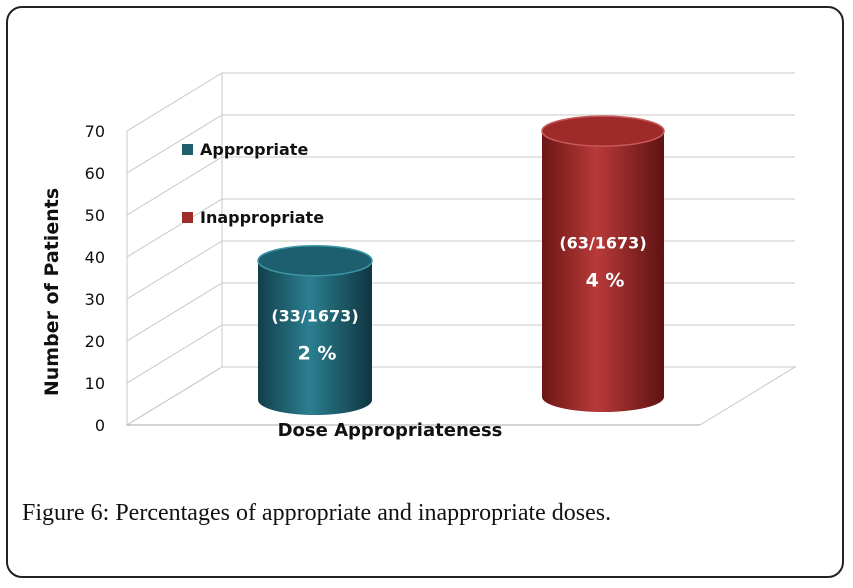 This screenshot has width=853, height=588. What do you see at coordinates (95, 278) in the screenshot?
I see `y-axis-ticks: 0 10 20 30 40 50 60 70` at bounding box center [95, 278].